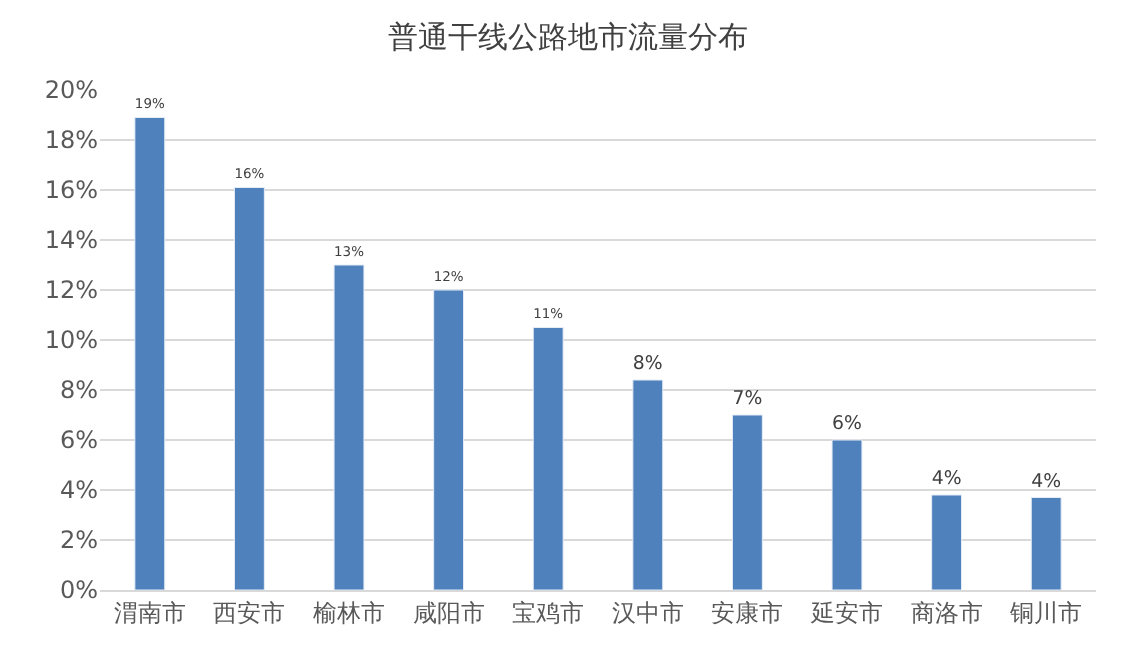 The height and width of the screenshot is (660, 1136). I want to click on y-tick-label: 16%, so click(71, 190).